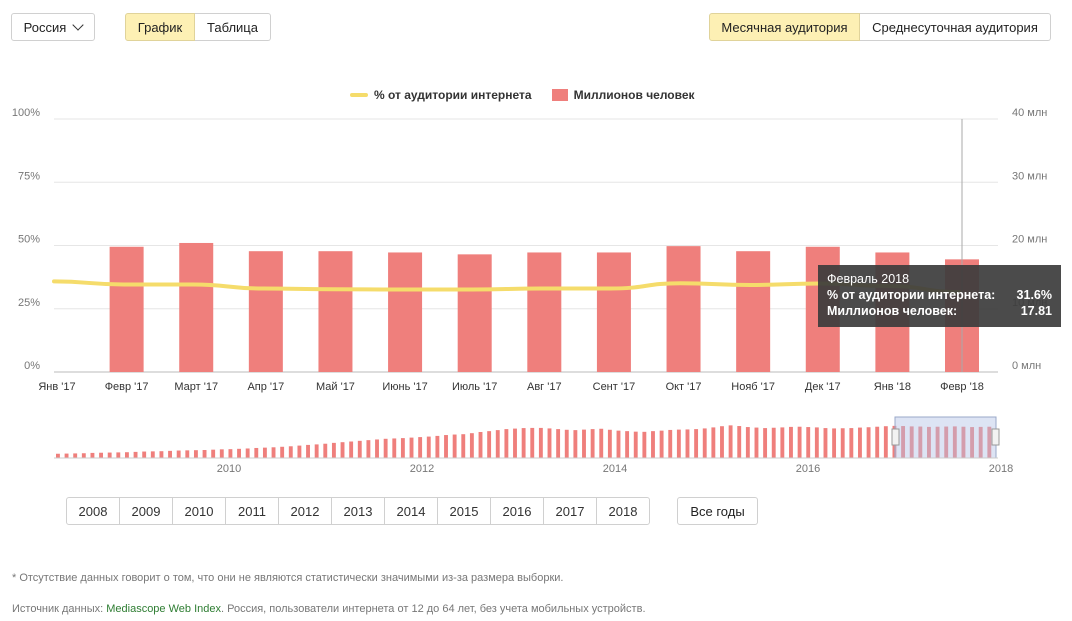 Image resolution: width=1072 pixels, height=621 pixels. What do you see at coordinates (570, 511) in the screenshot?
I see `year-button: 2017` at bounding box center [570, 511].